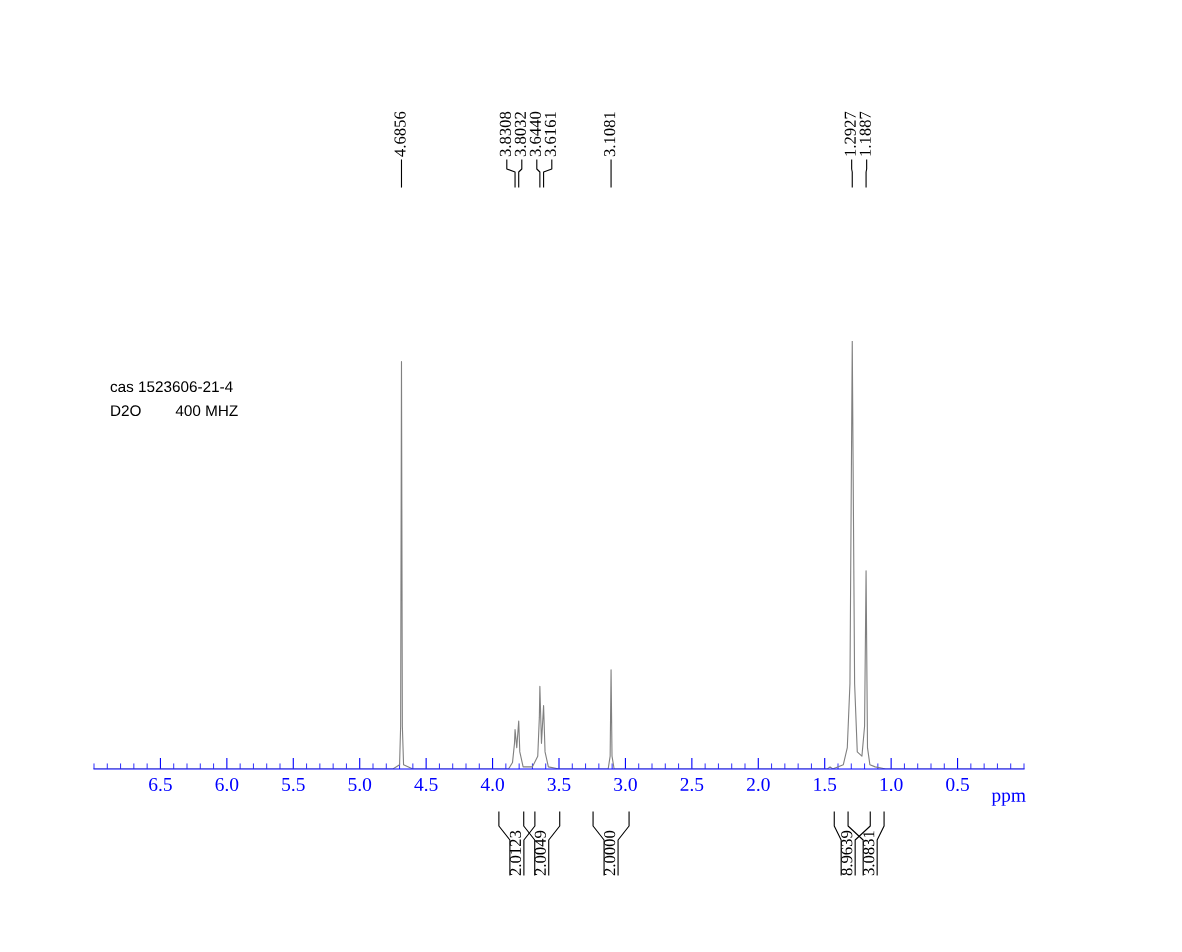 The image size is (1182, 952). I want to click on text: 3.0831, so click(869, 853).